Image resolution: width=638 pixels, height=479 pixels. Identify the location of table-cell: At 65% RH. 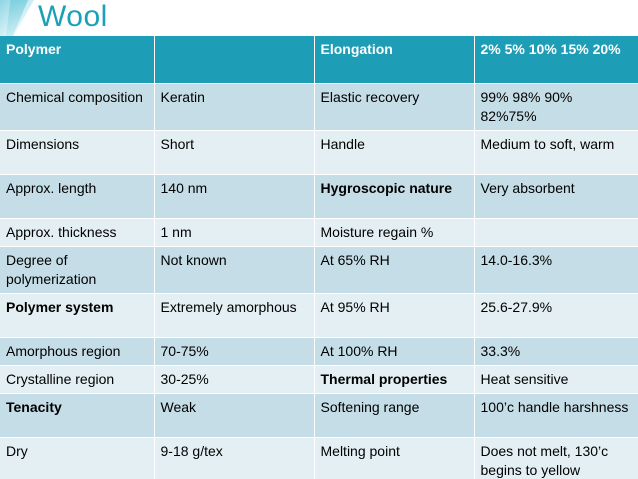
(394, 270).